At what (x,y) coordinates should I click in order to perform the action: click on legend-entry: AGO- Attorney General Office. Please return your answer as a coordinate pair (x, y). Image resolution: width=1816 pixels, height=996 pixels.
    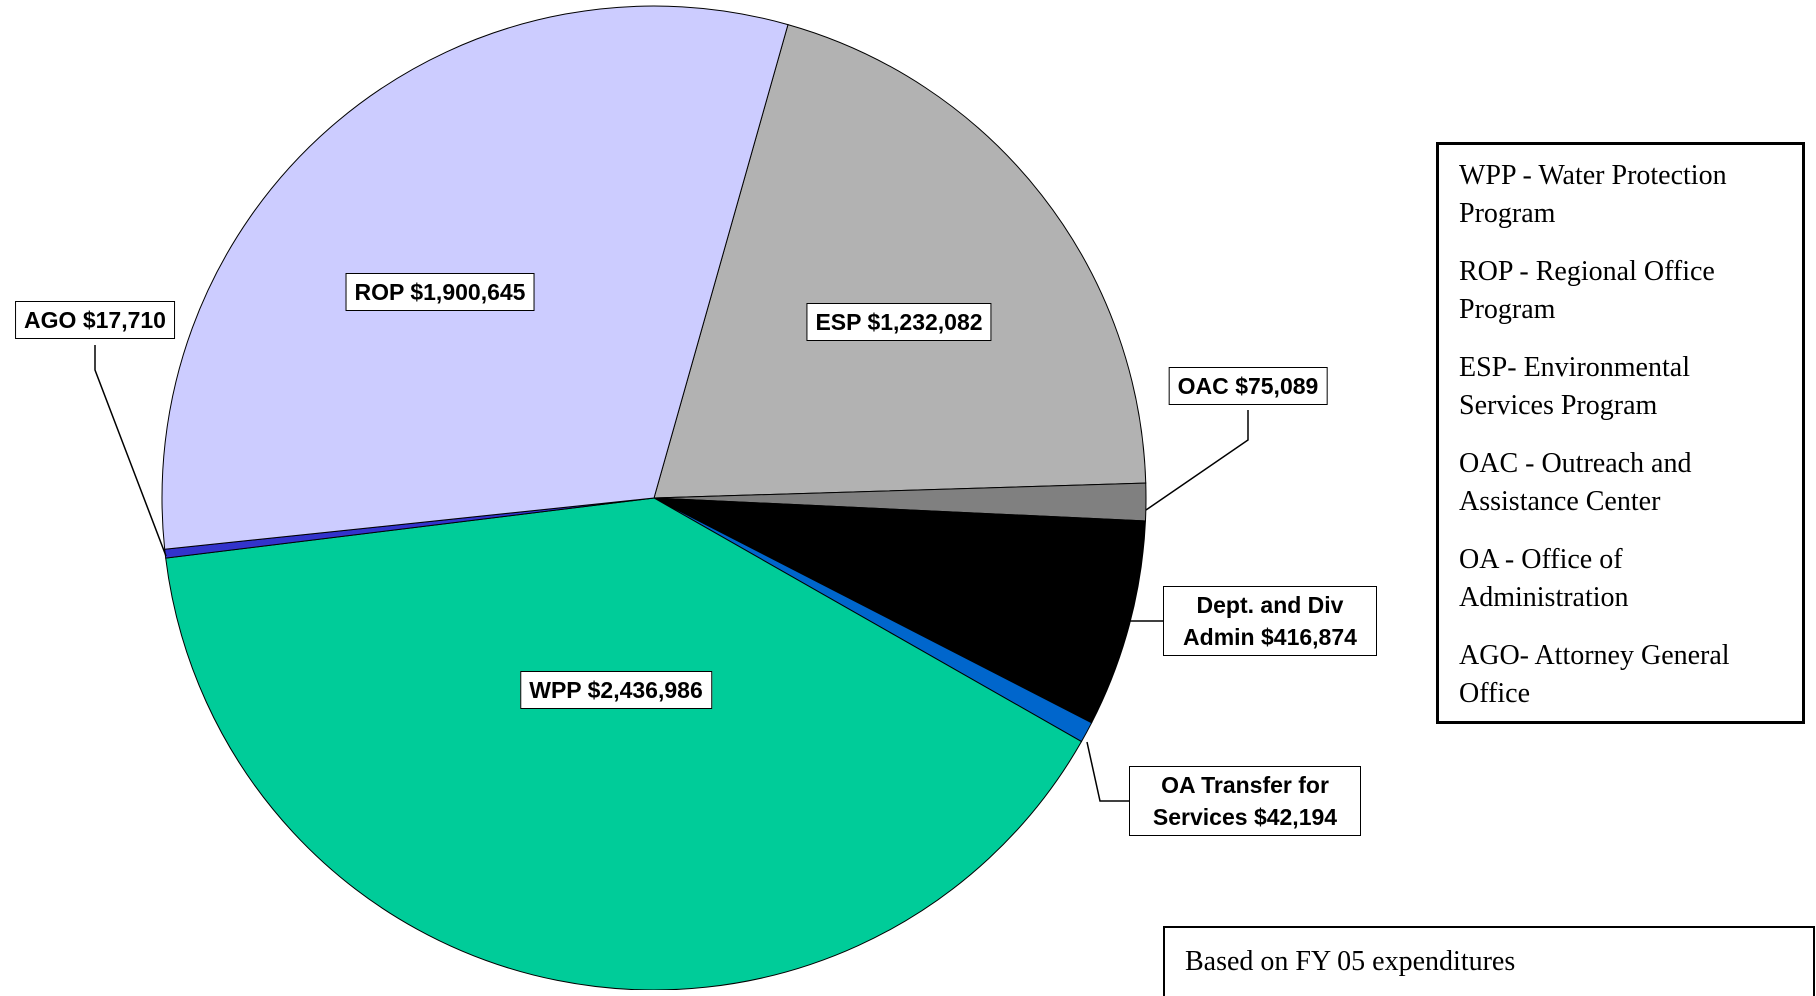
    Looking at the image, I should click on (1594, 674).